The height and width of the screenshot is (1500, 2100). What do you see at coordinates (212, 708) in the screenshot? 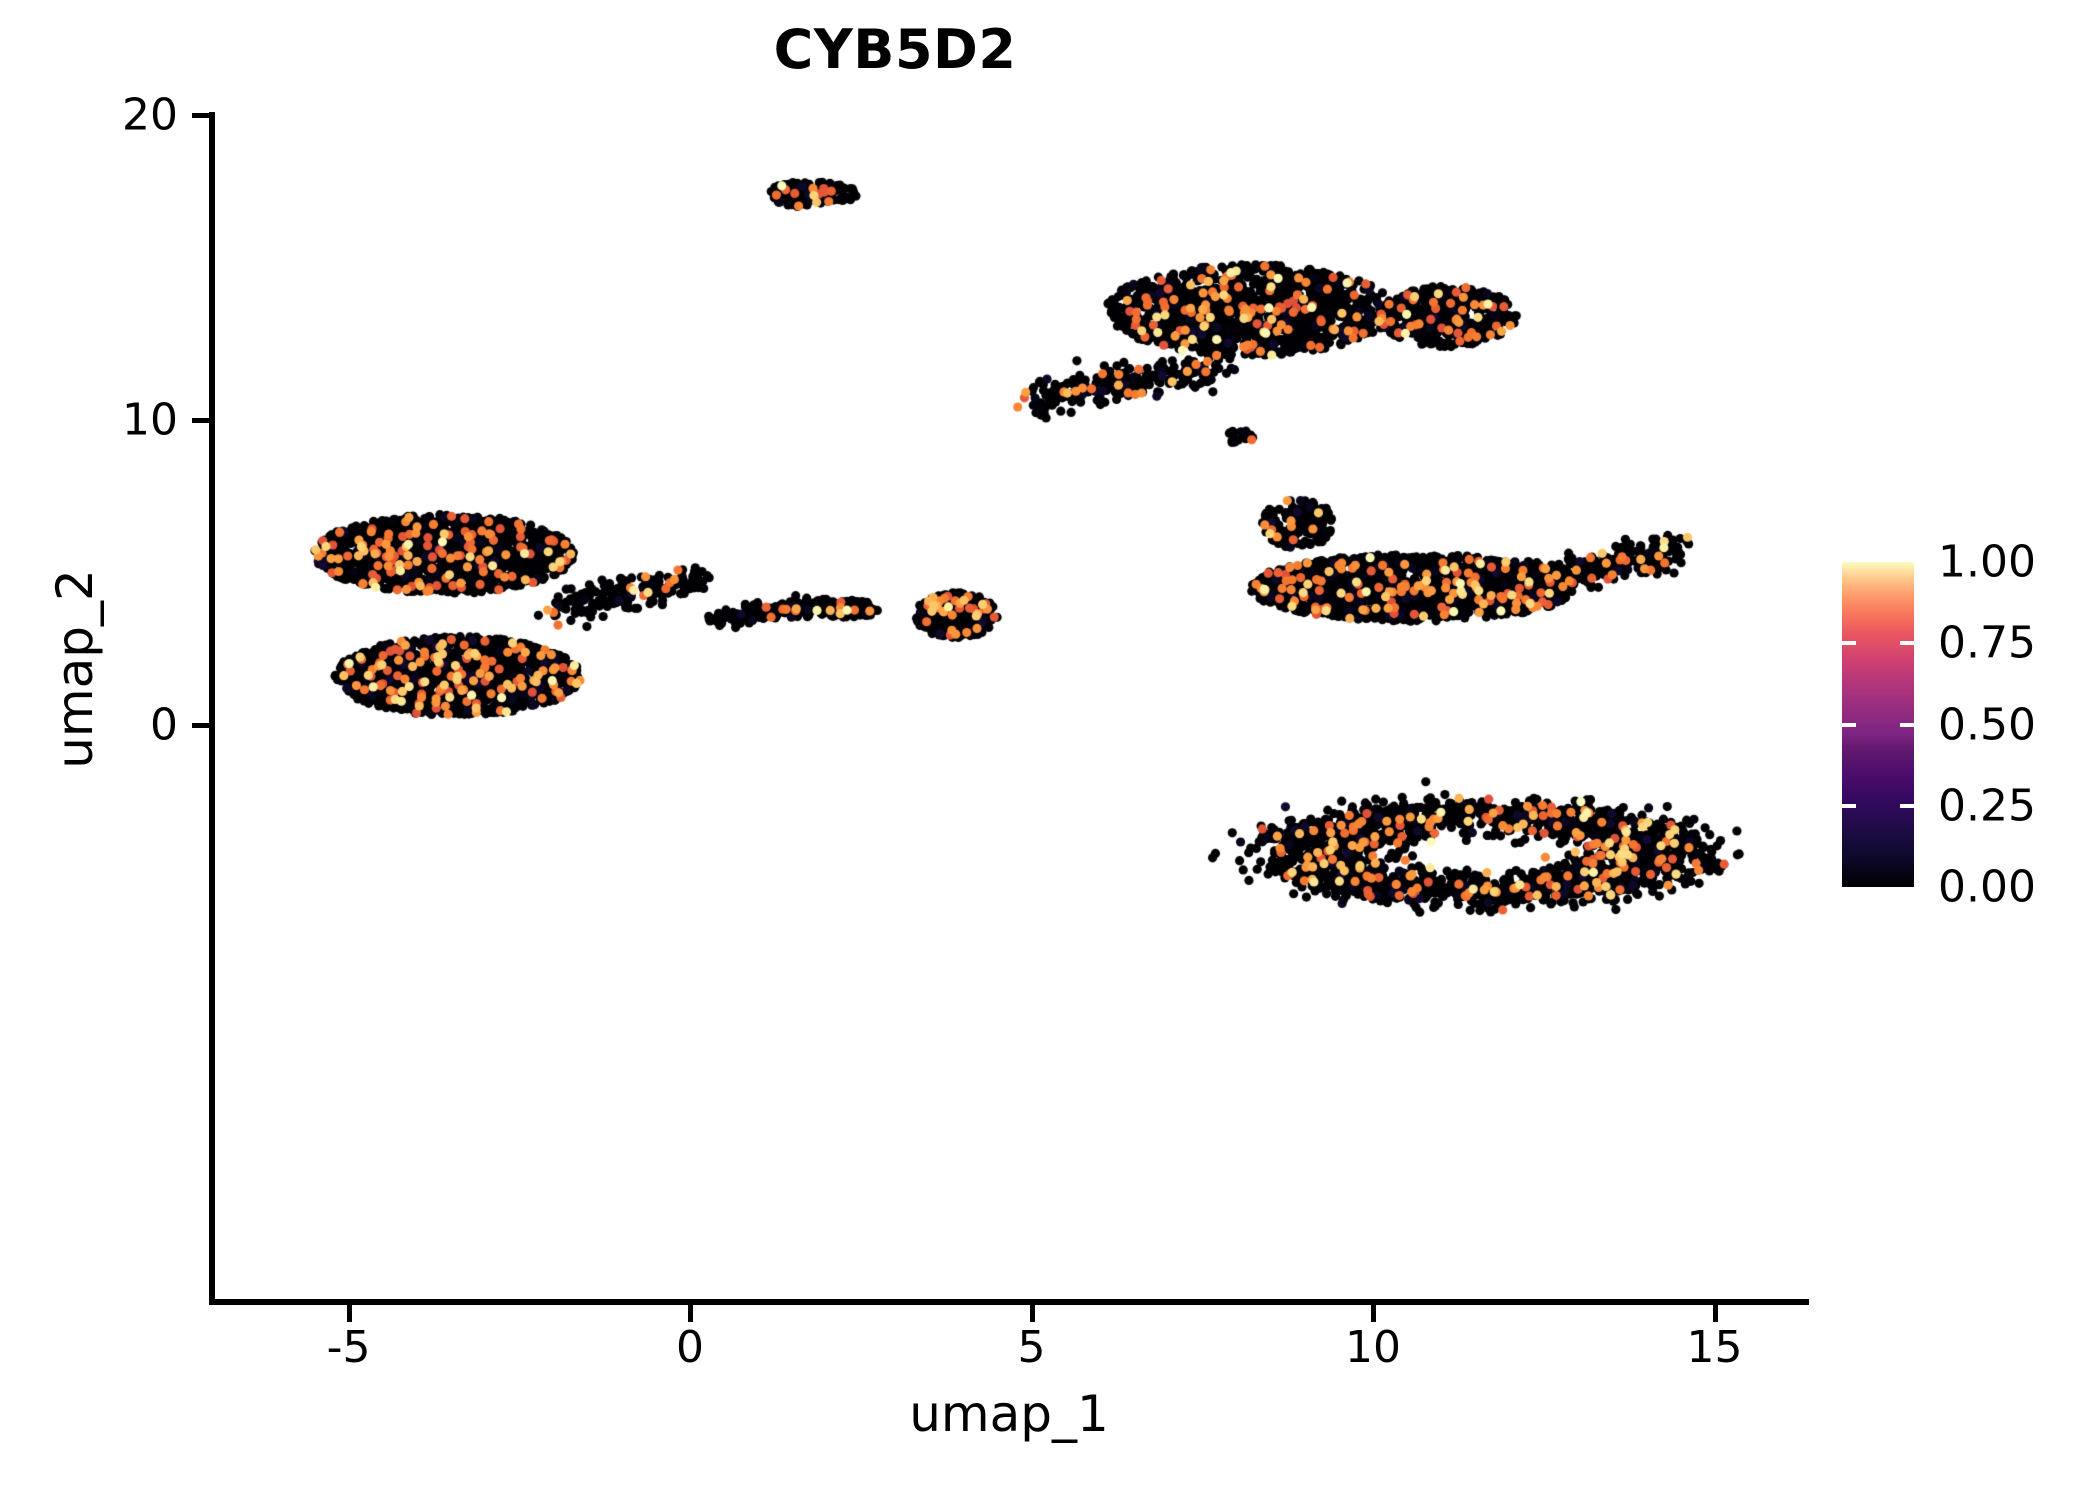
I see `y-axis-spine` at bounding box center [212, 708].